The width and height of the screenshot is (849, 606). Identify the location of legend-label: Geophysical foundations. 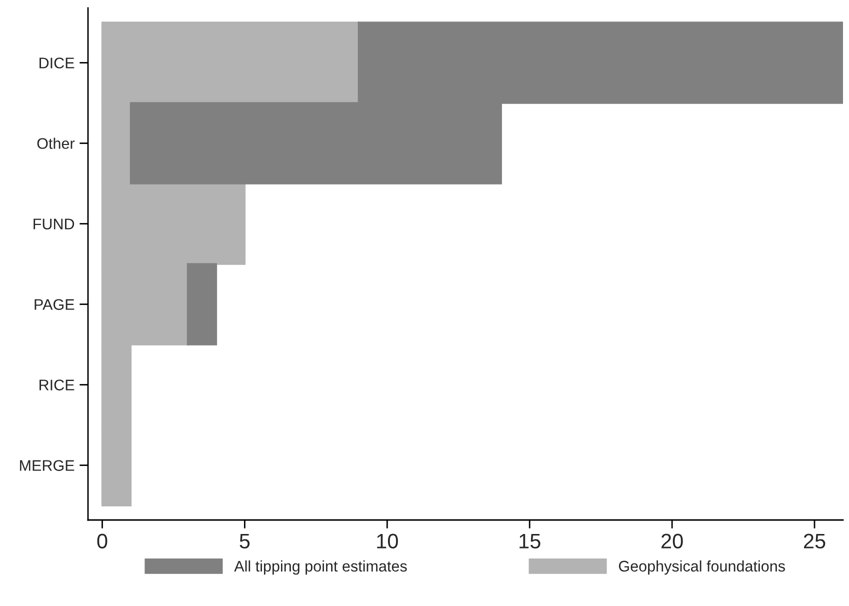
(701, 567).